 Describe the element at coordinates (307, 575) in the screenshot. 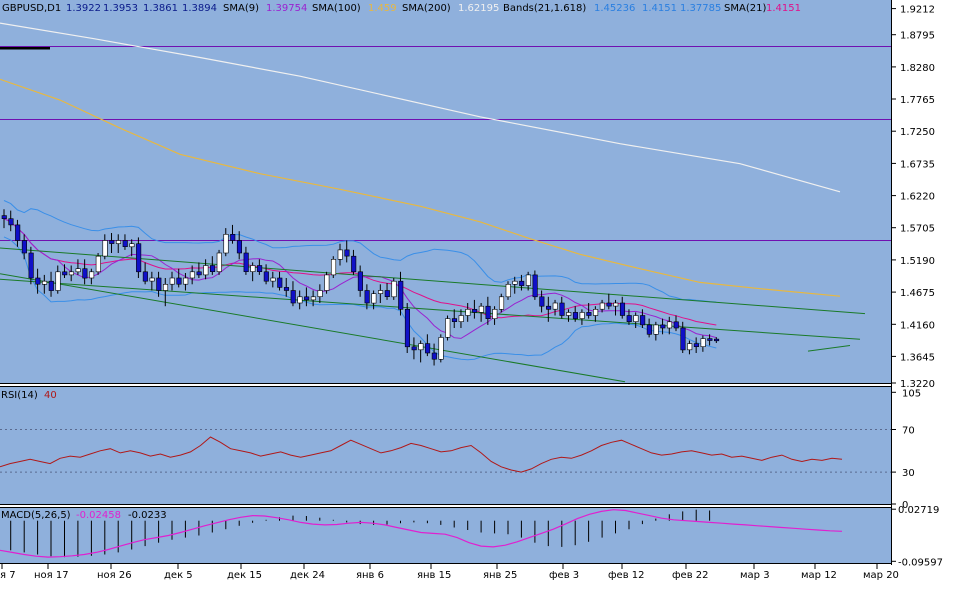

I see `time-tick-label: дек 24` at that location.